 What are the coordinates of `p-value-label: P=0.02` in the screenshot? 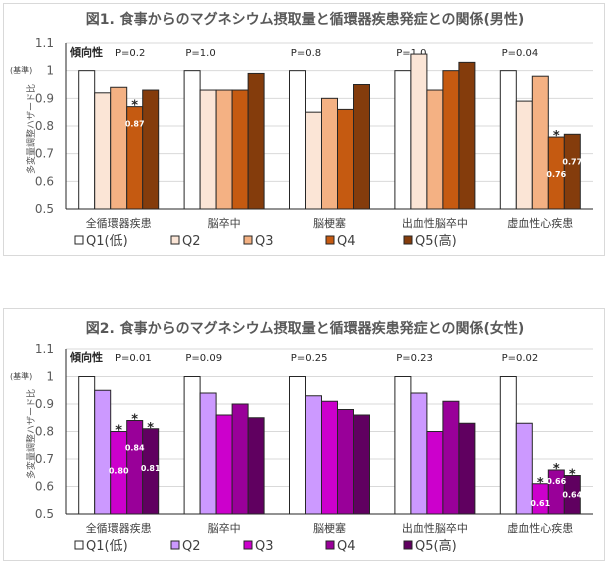 It's located at (520, 358).